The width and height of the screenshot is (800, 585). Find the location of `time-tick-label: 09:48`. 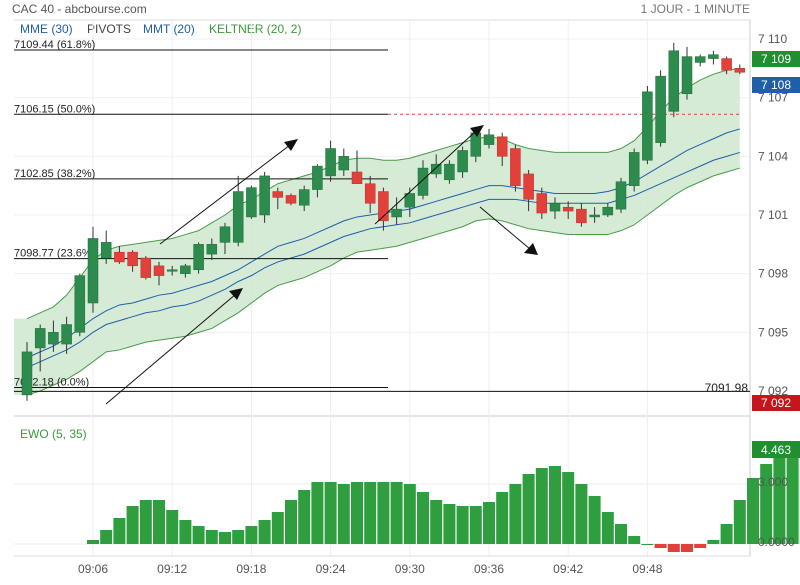

time-tick-label: 09:48 is located at coordinates (647, 569).